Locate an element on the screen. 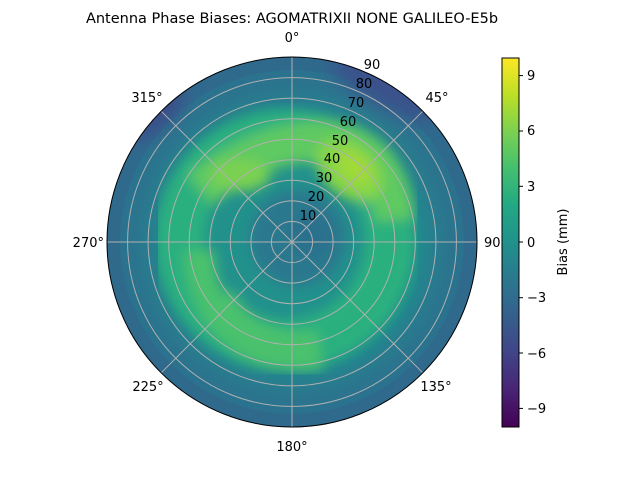  radial-tick-10: 10 is located at coordinates (308, 216).